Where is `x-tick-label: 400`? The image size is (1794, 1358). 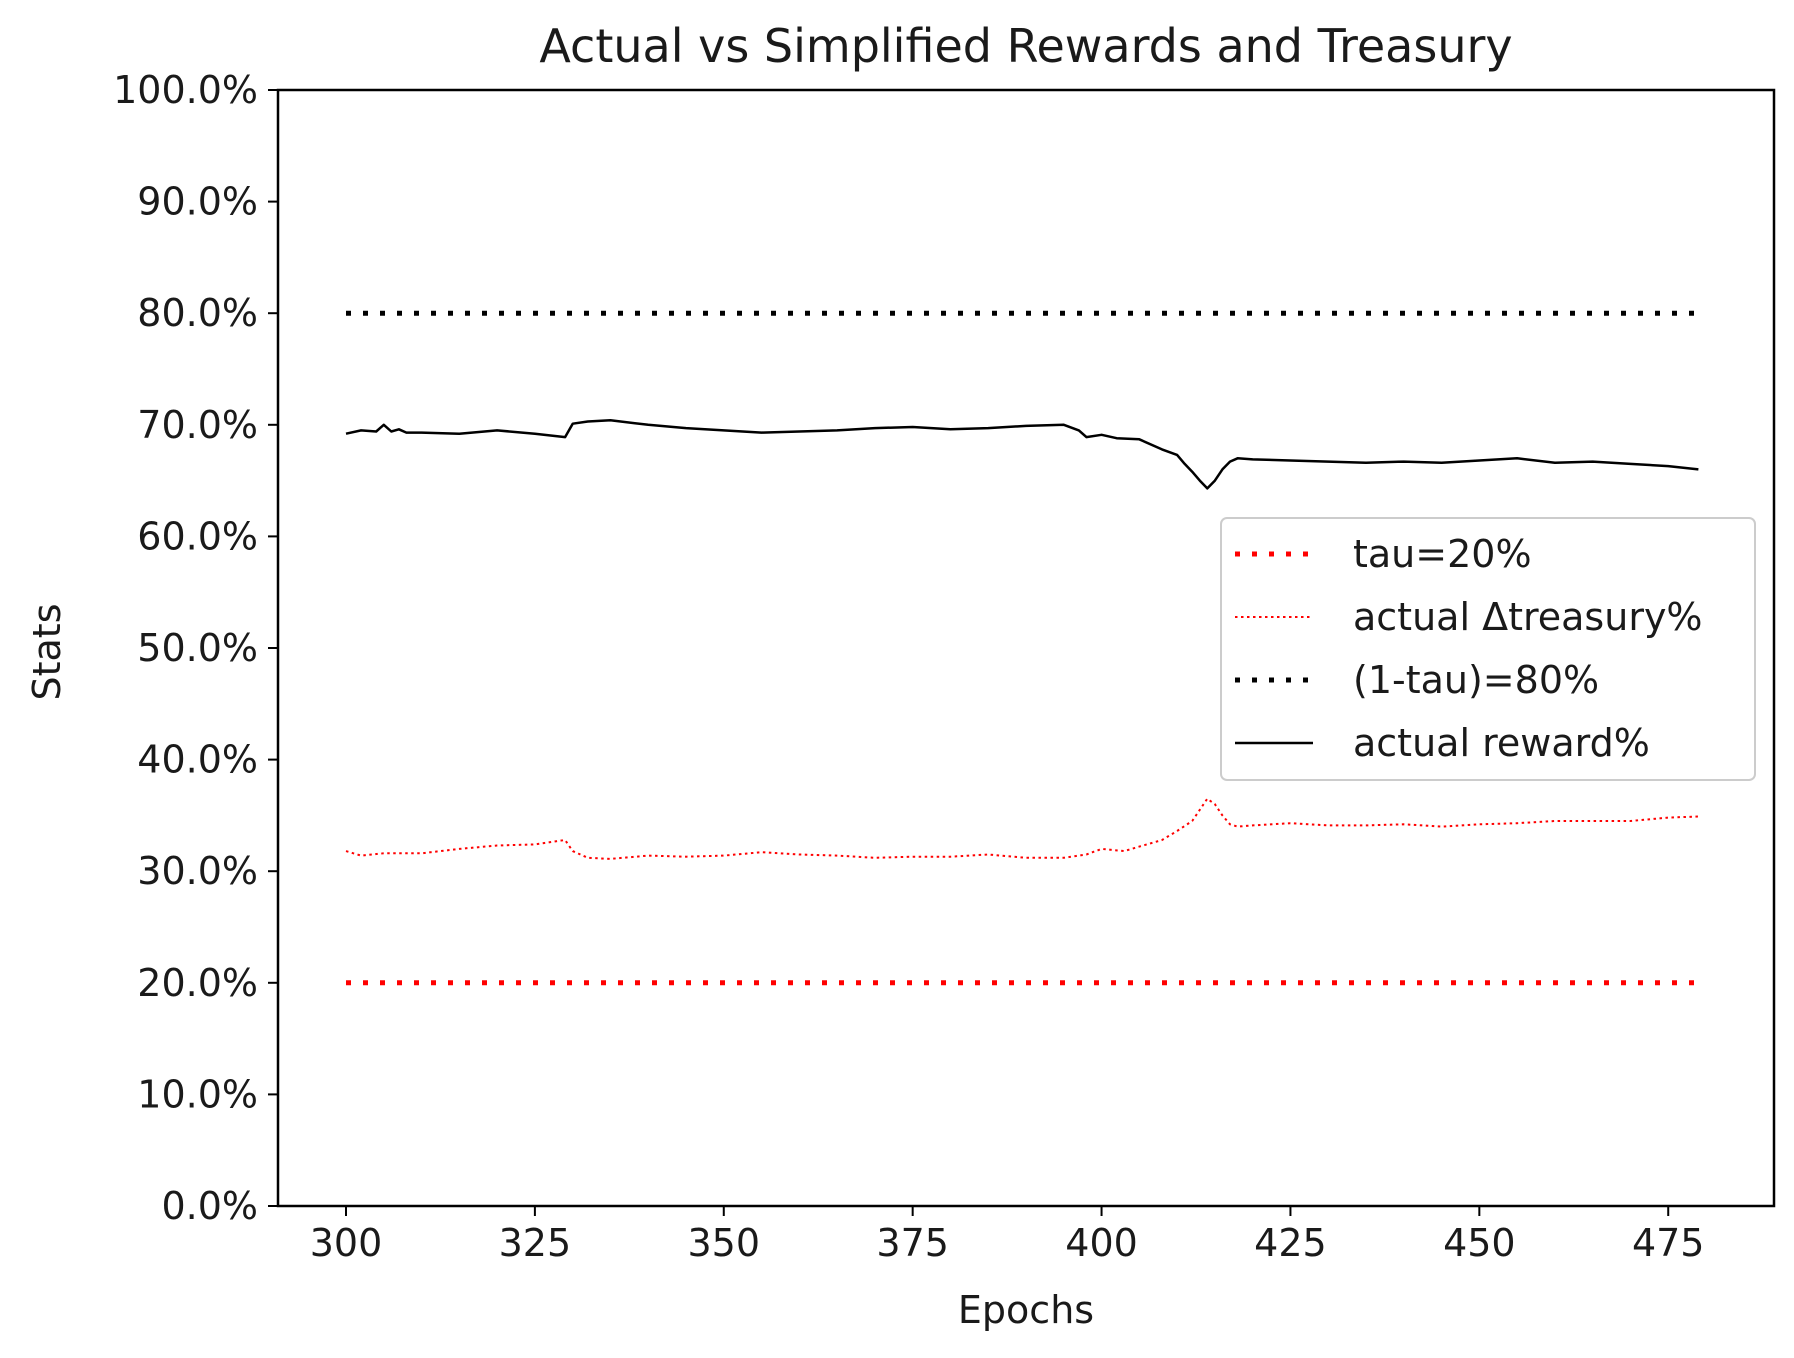
x-tick-label: 400 is located at coordinates (1101, 1243).